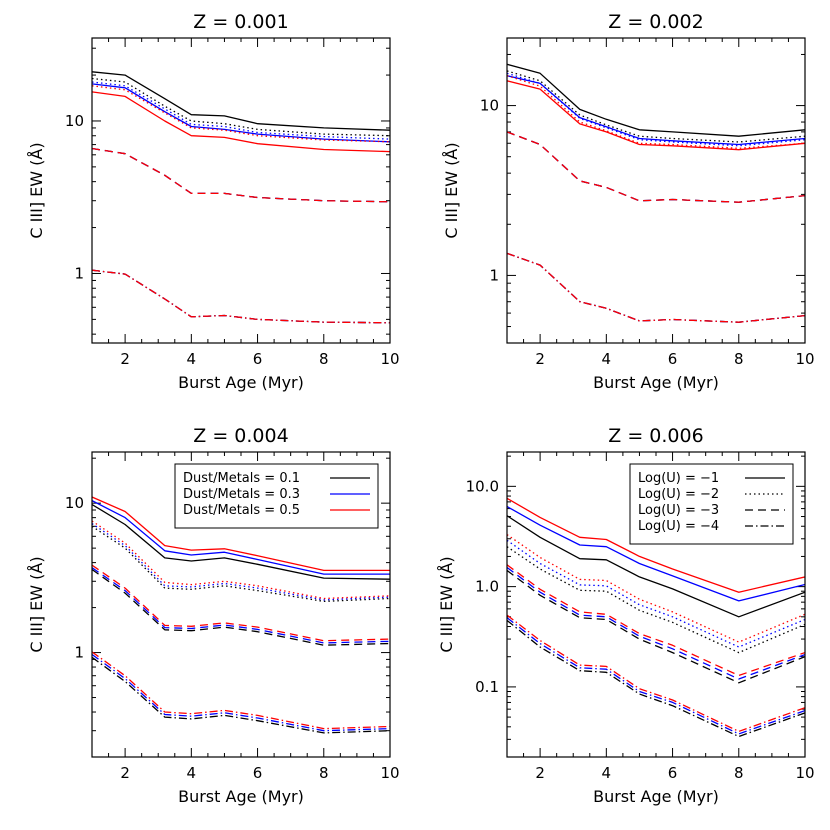 The height and width of the screenshot is (830, 830). What do you see at coordinates (482, 486) in the screenshot?
I see `y-tick-label: 10.0` at bounding box center [482, 486].